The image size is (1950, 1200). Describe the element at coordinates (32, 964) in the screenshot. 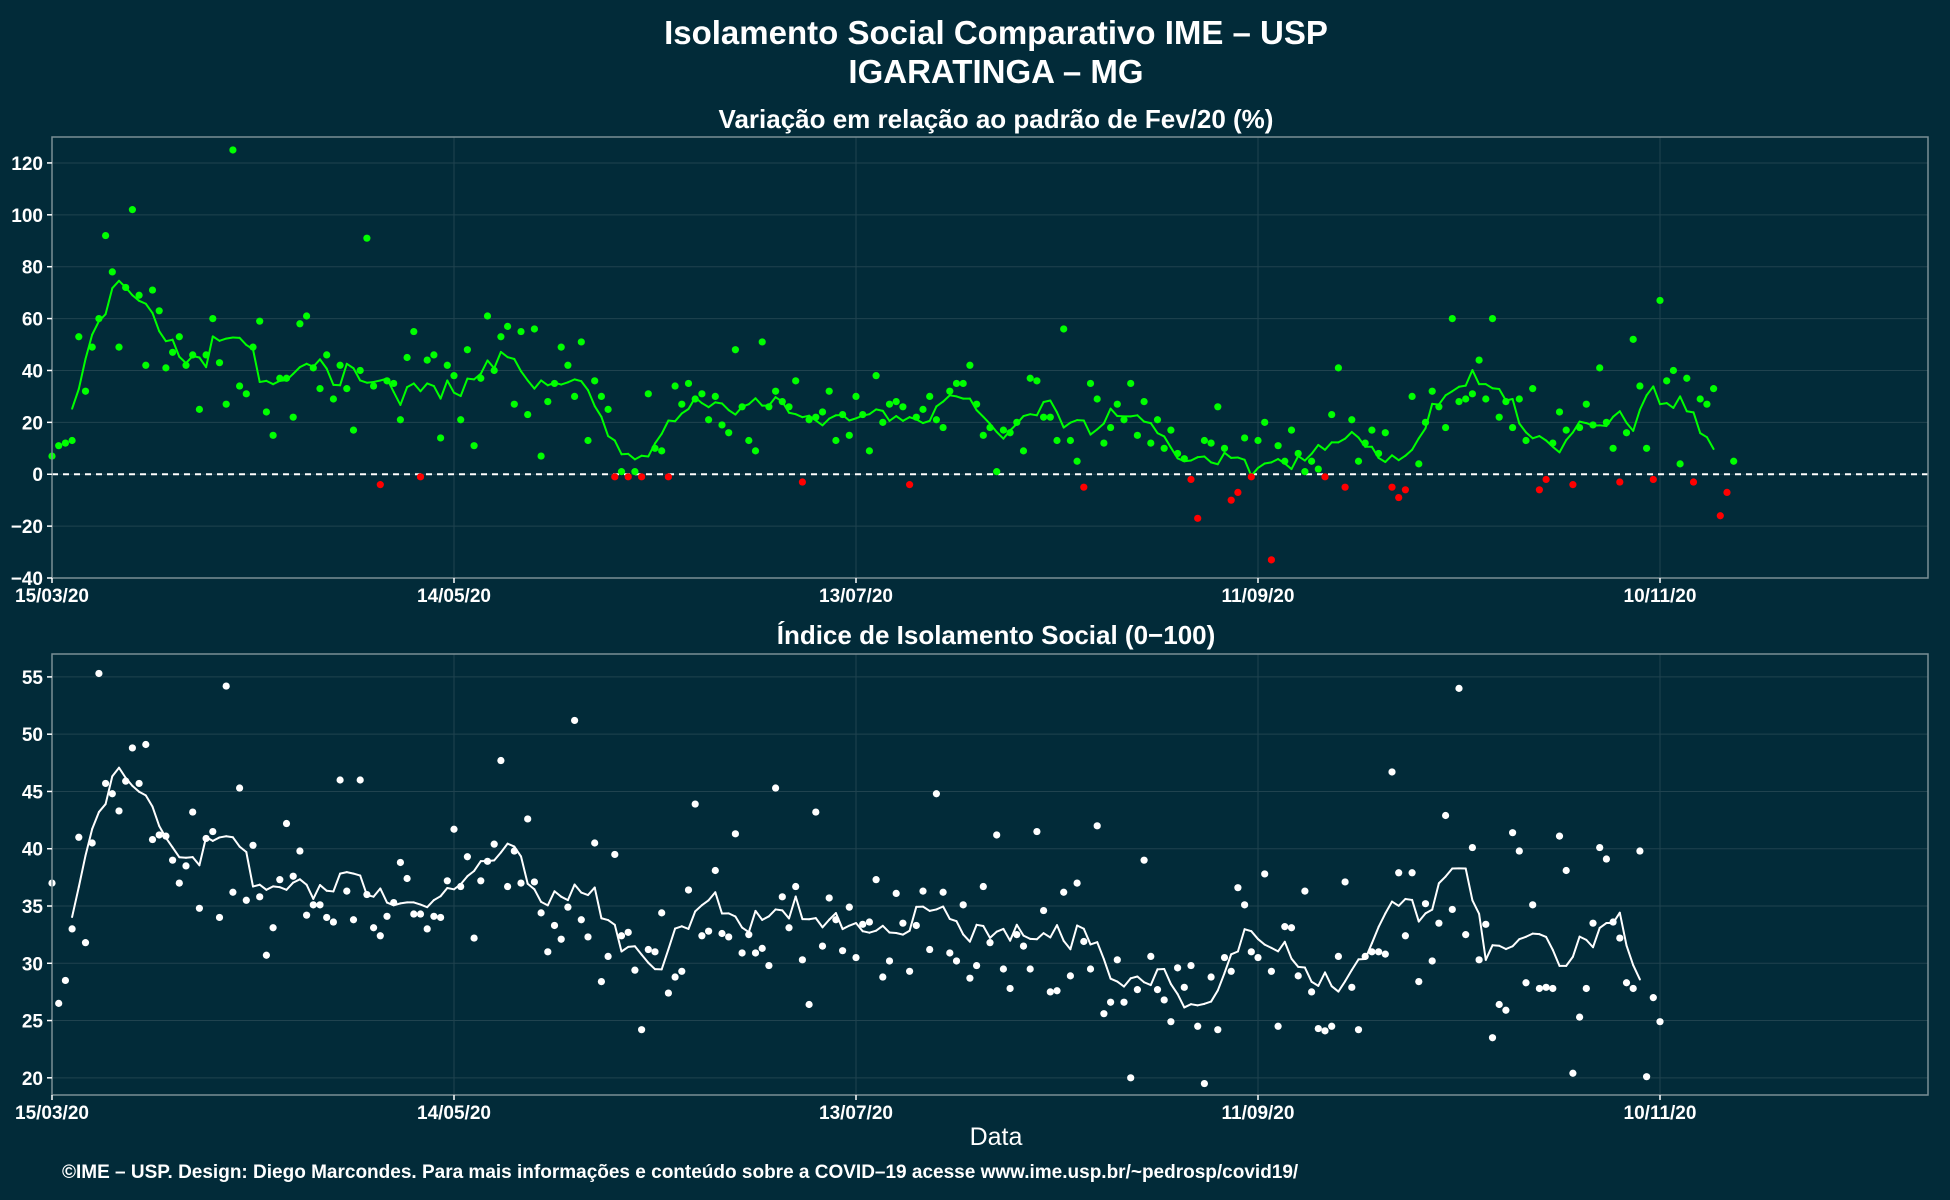

I see `y-tick-label: 30` at that location.